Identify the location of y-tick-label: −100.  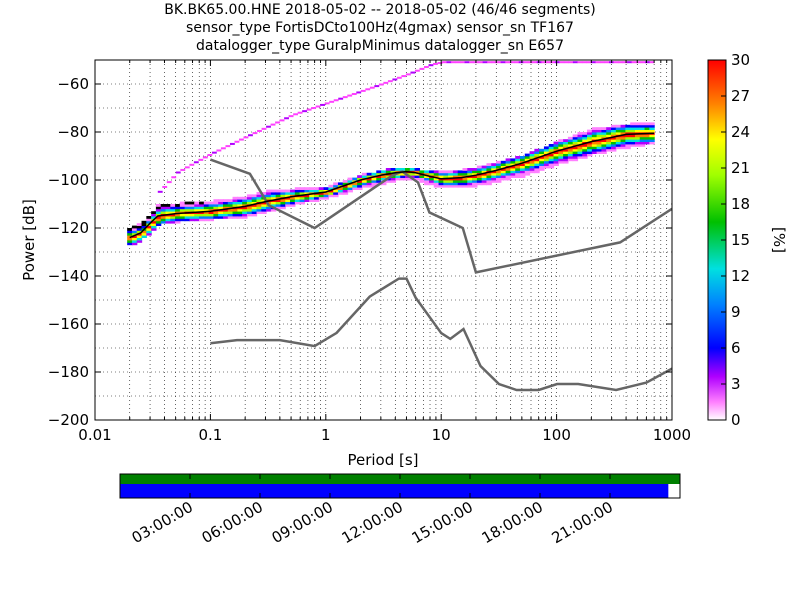
(68, 180).